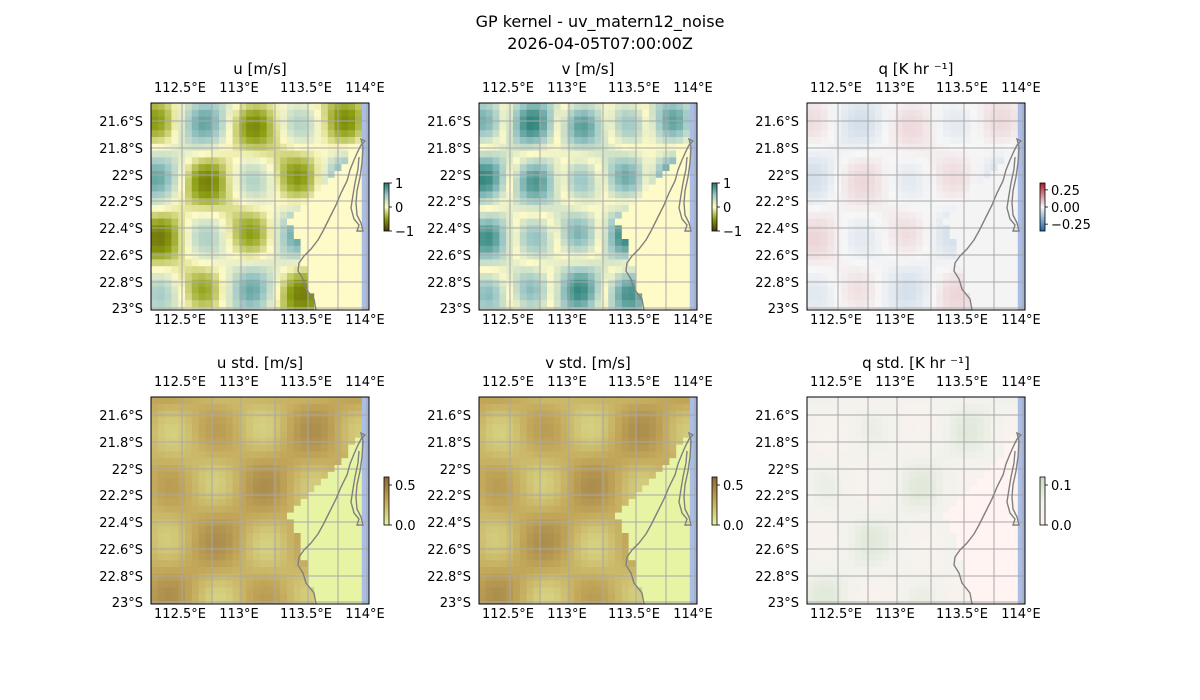 The width and height of the screenshot is (1200, 700). Describe the element at coordinates (455, 176) in the screenshot. I see `y-tick-label: 22°S` at that location.